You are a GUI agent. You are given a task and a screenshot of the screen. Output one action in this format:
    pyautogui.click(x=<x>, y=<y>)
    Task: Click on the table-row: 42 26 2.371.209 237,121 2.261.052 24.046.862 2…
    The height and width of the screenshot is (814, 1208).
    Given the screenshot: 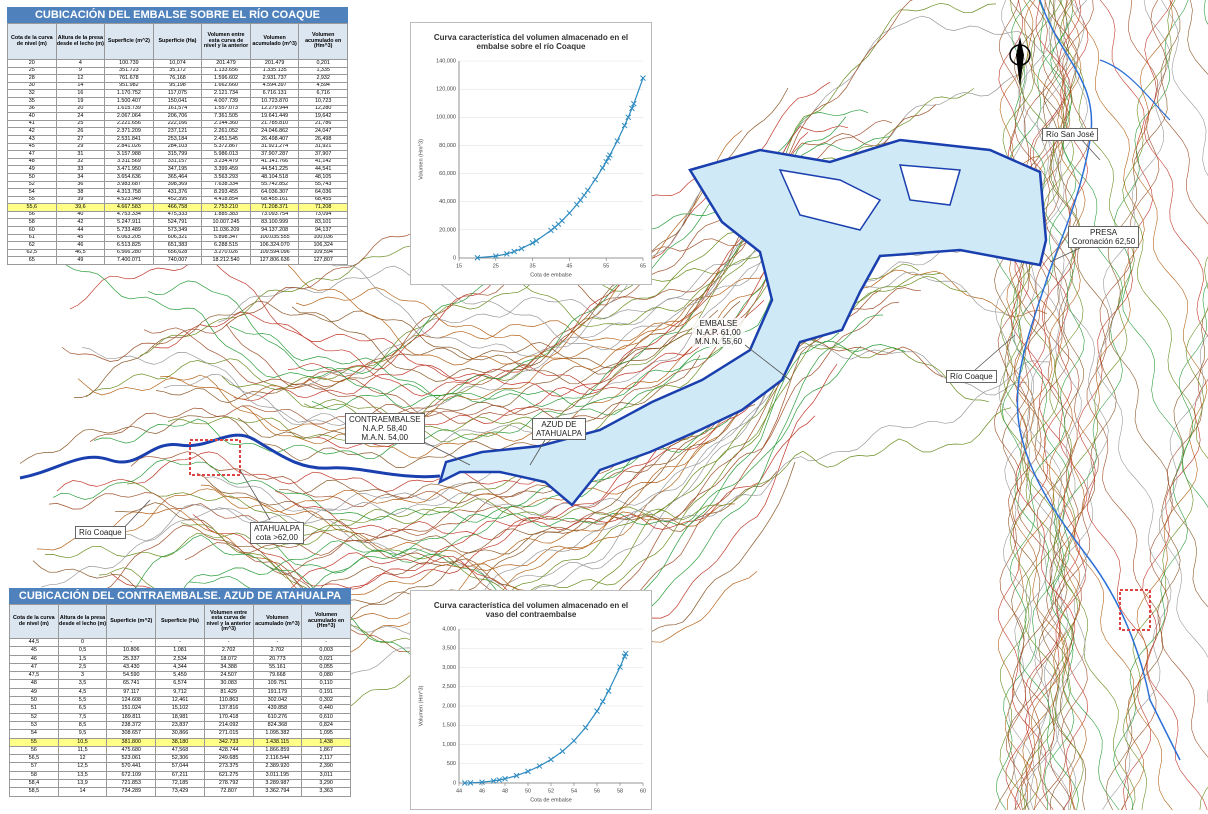 What is the action you would take?
    pyautogui.click(x=177, y=131)
    